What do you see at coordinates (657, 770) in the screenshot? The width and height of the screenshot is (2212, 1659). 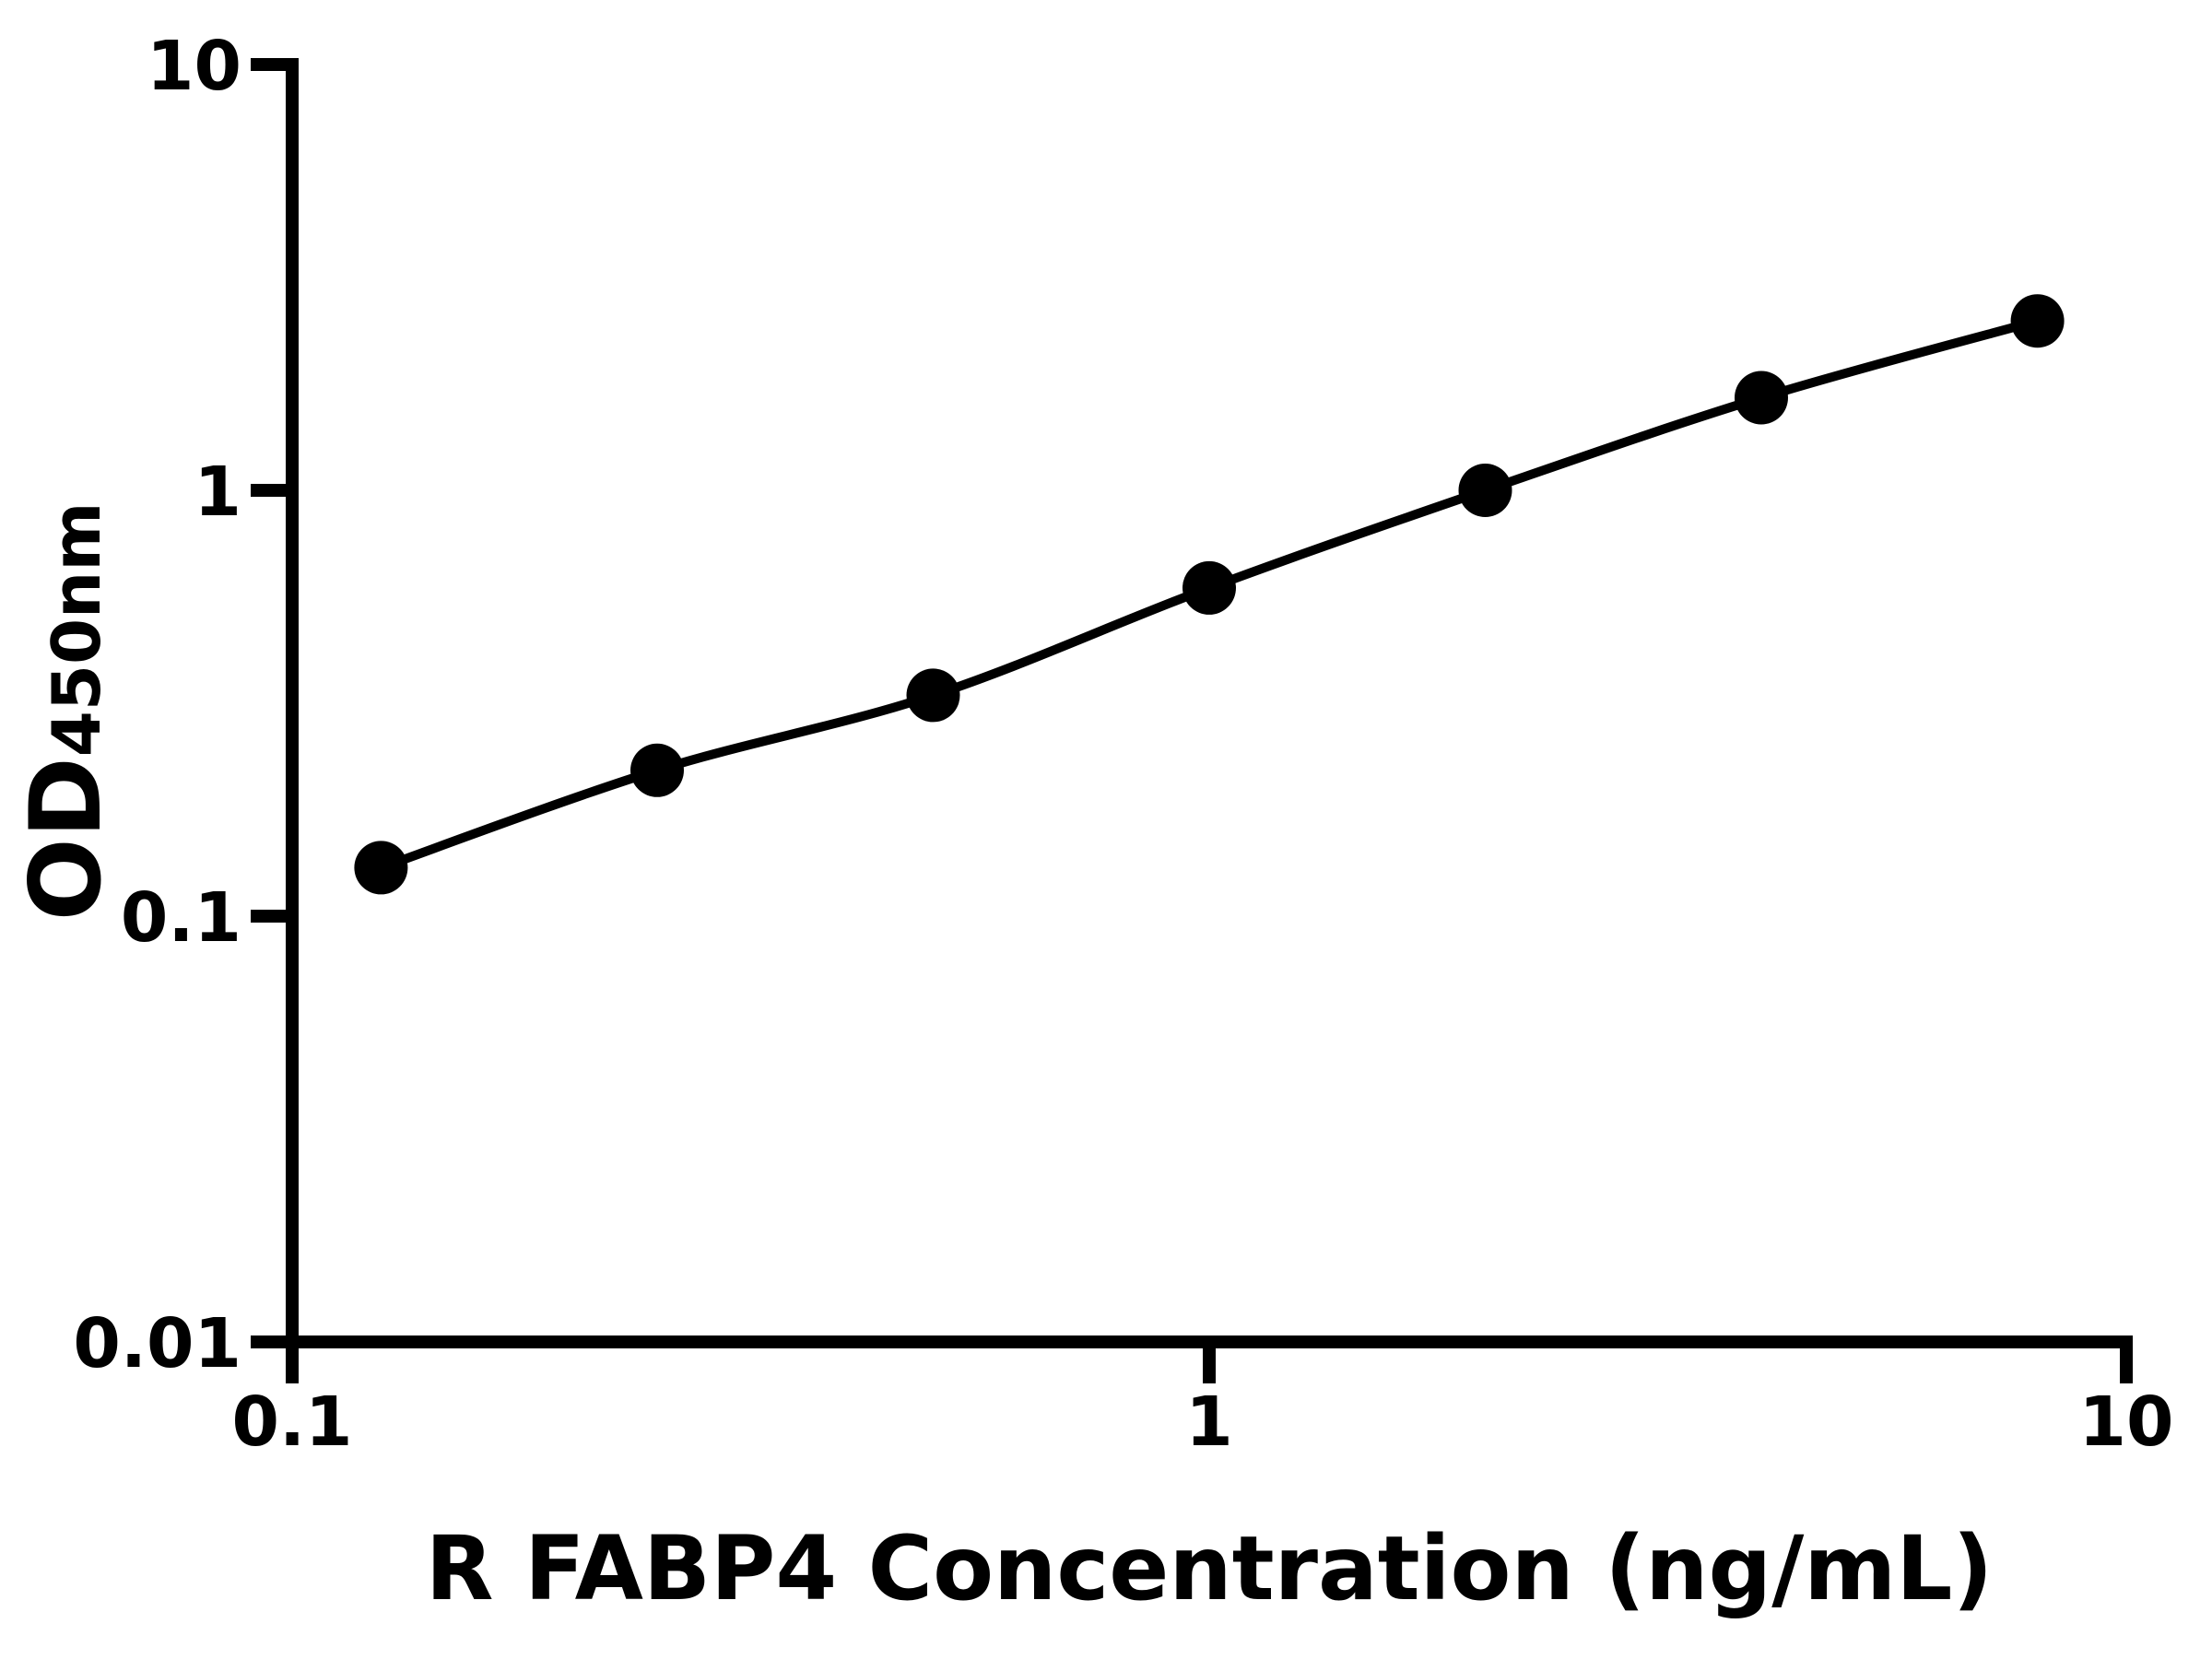 I see `data-point-0.25` at bounding box center [657, 770].